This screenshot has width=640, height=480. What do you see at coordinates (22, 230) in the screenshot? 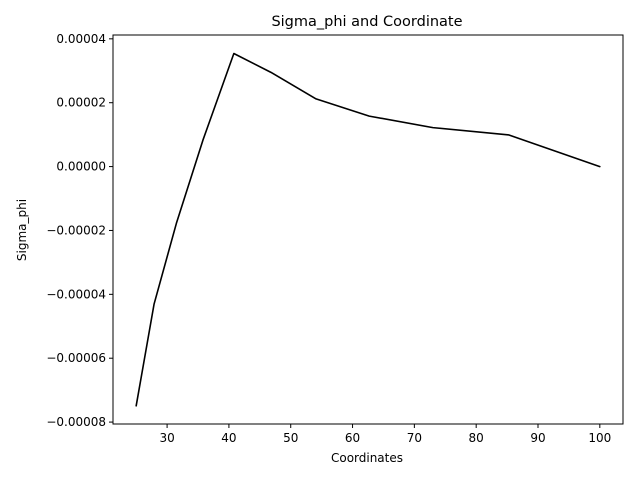
I see `y-axis-label: Sigma_phi` at bounding box center [22, 230].